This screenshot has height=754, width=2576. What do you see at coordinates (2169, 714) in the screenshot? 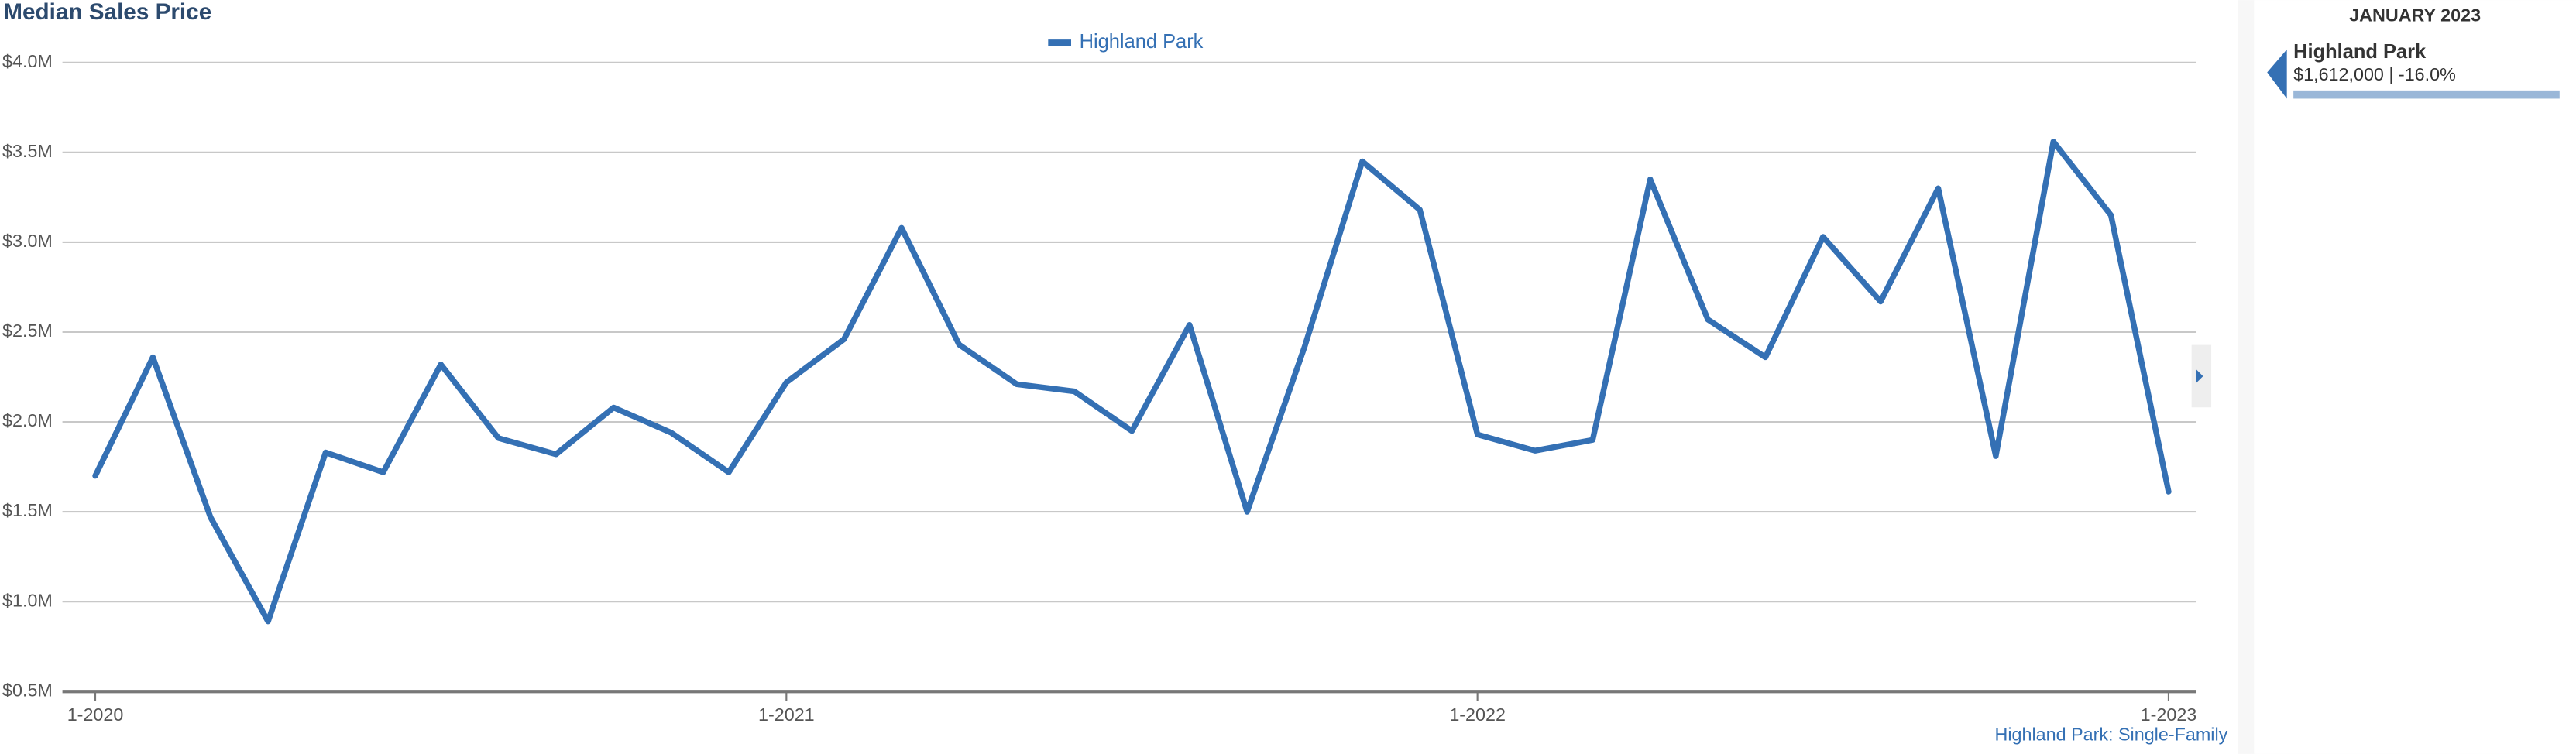
I see `x-tick-label: 1-2023` at bounding box center [2169, 714].